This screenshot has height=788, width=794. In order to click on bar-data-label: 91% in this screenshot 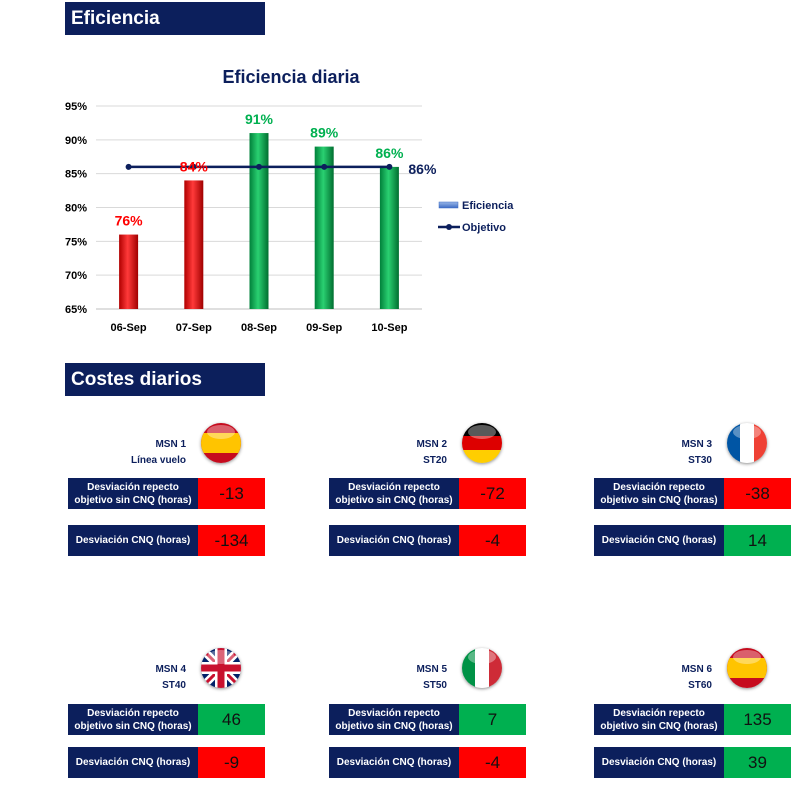, I will do `click(259, 119)`.